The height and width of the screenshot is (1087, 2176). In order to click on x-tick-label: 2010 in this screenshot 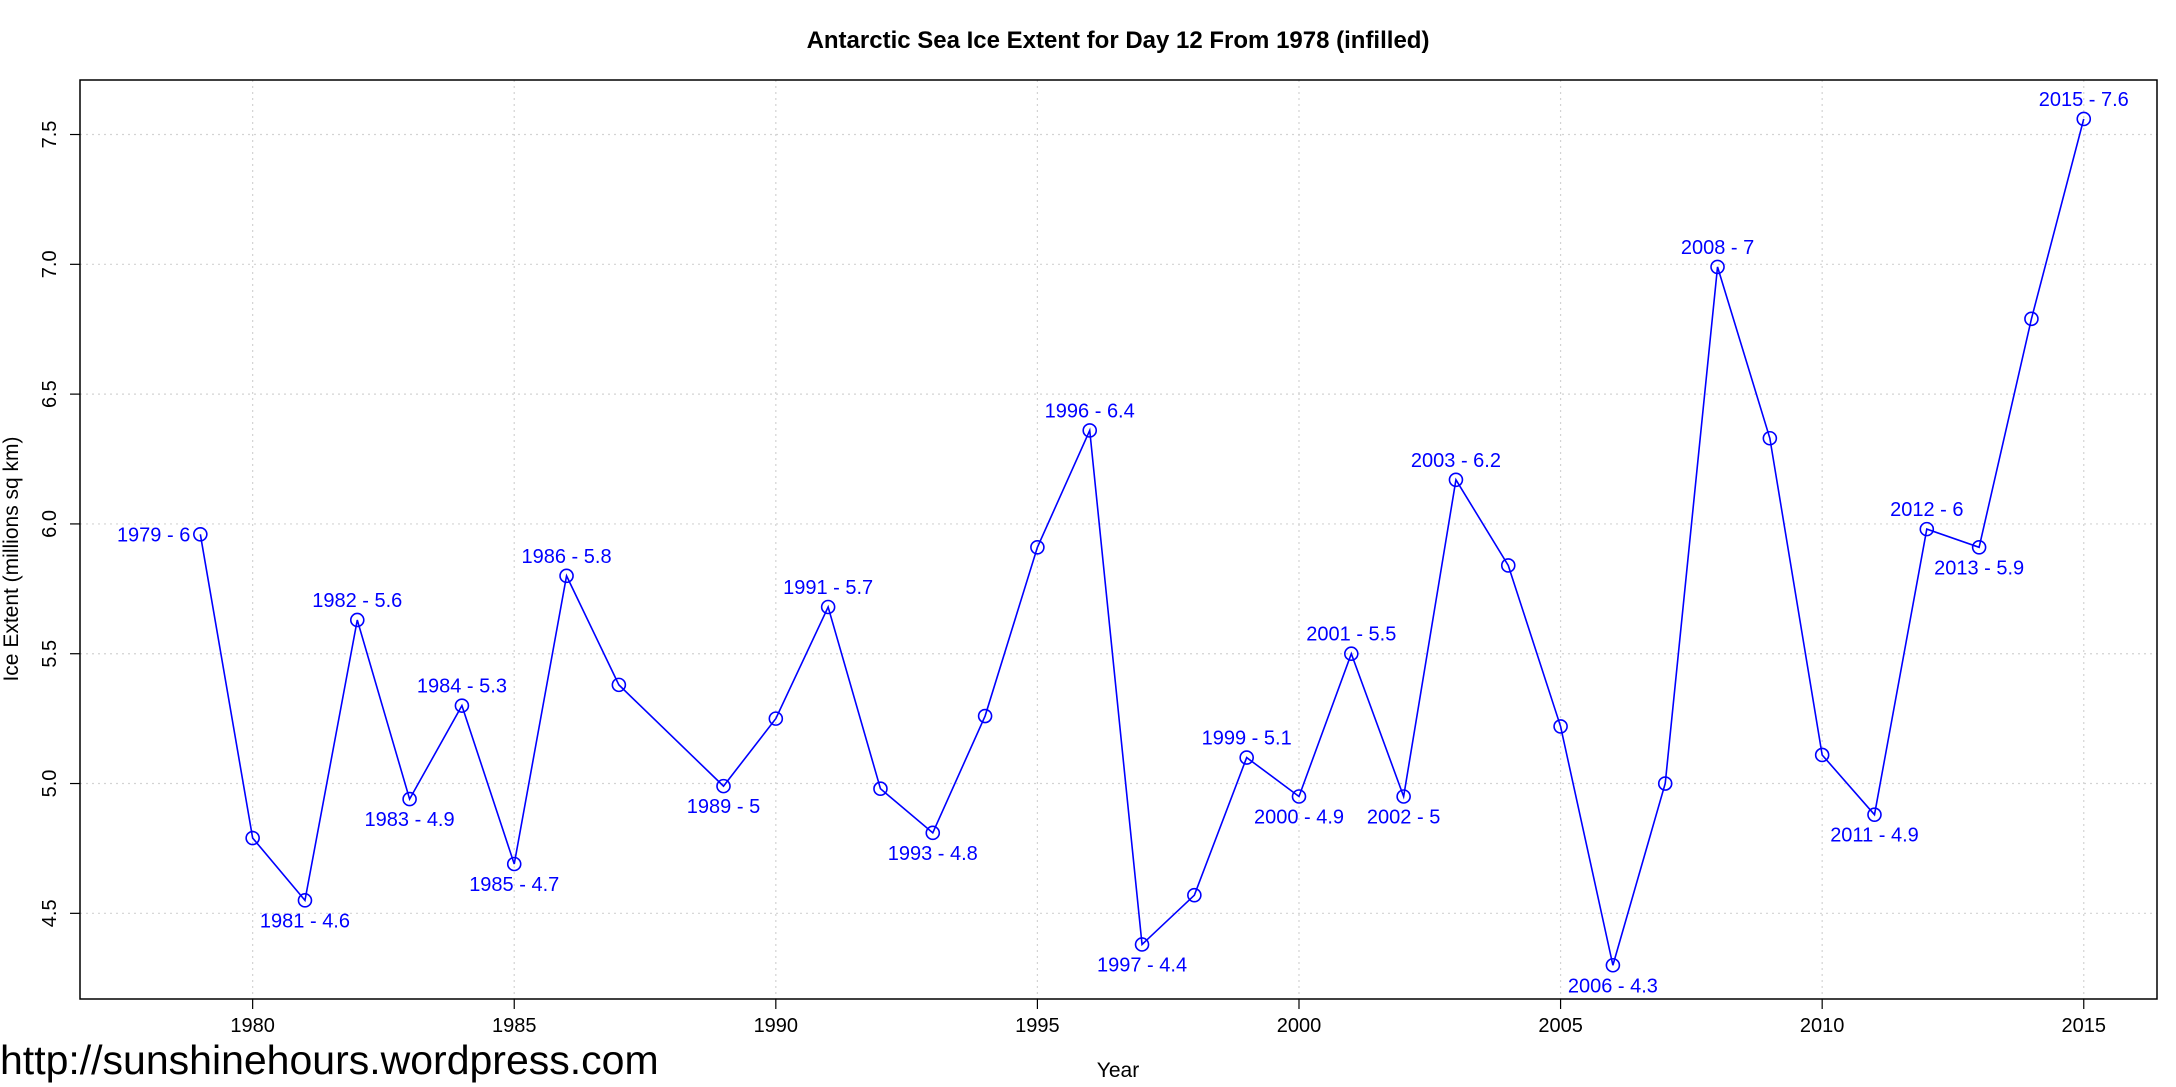, I will do `click(1822, 1026)`.